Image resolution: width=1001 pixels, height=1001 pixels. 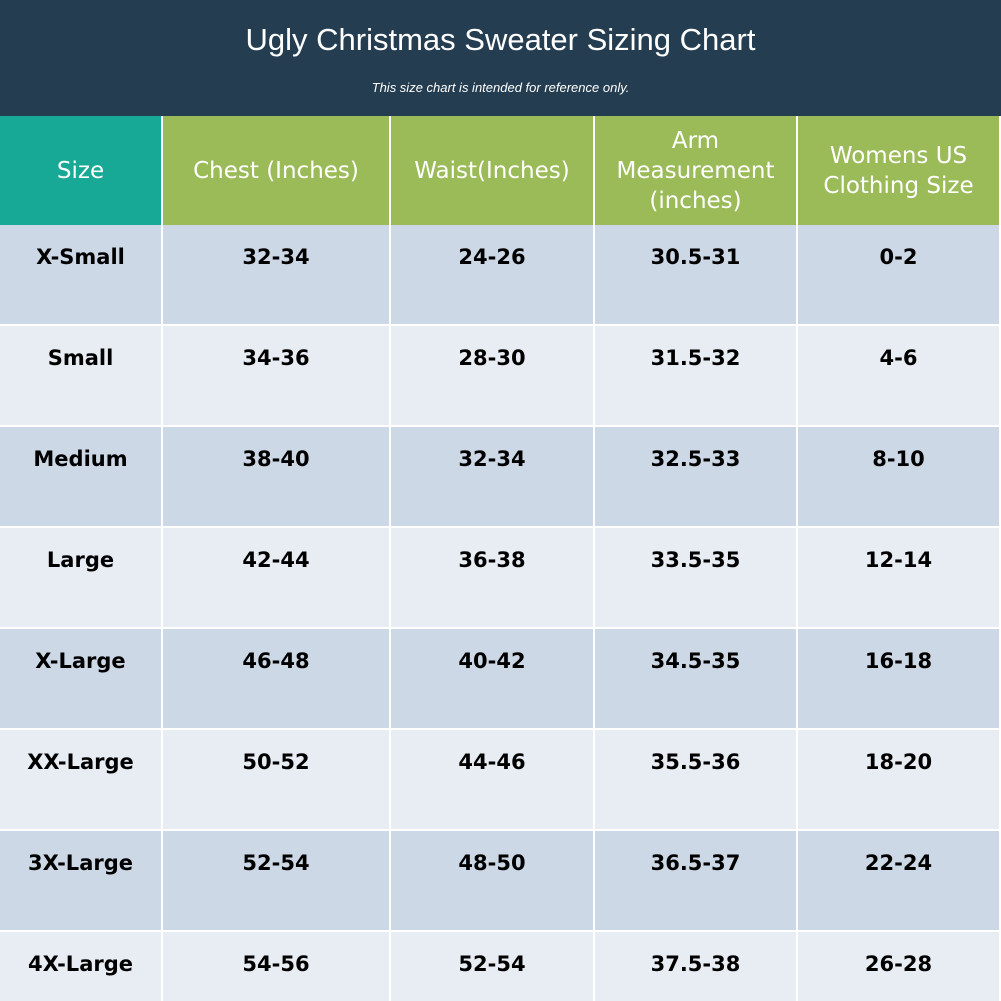 I want to click on table-cell-chest: 42-44, so click(x=276, y=577).